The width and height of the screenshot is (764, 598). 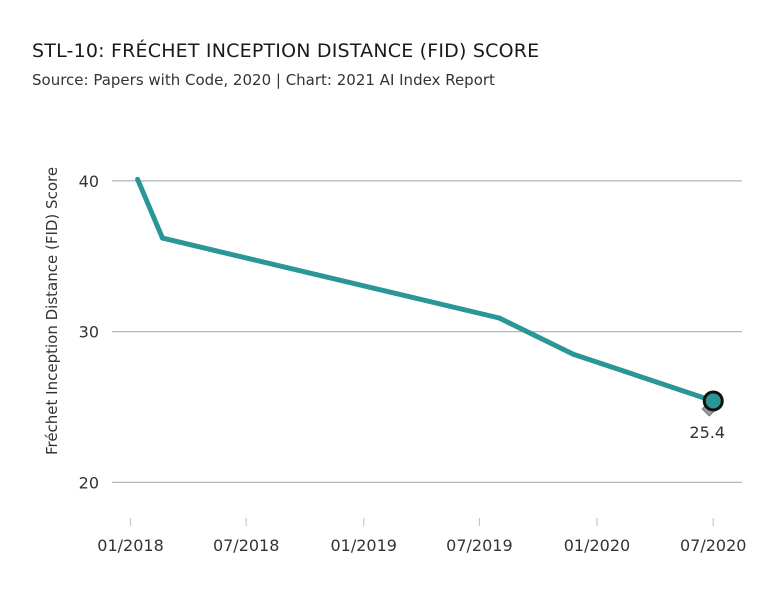 What do you see at coordinates (246, 545) in the screenshot?
I see `x-tick-label-1: 07/2018` at bounding box center [246, 545].